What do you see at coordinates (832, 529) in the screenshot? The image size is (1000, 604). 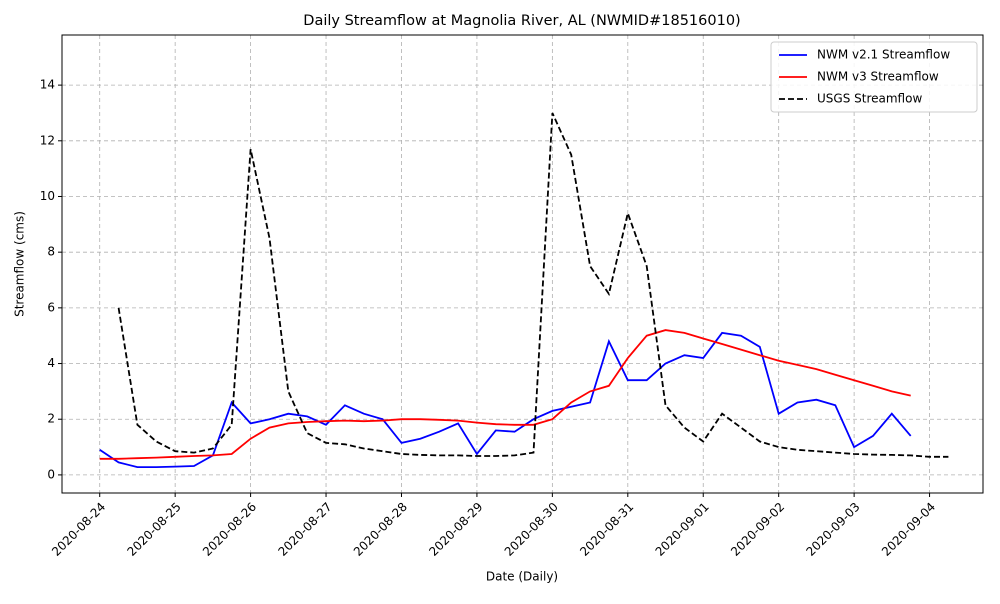 I see `x-tick-label: 2020-09-03` at bounding box center [832, 529].